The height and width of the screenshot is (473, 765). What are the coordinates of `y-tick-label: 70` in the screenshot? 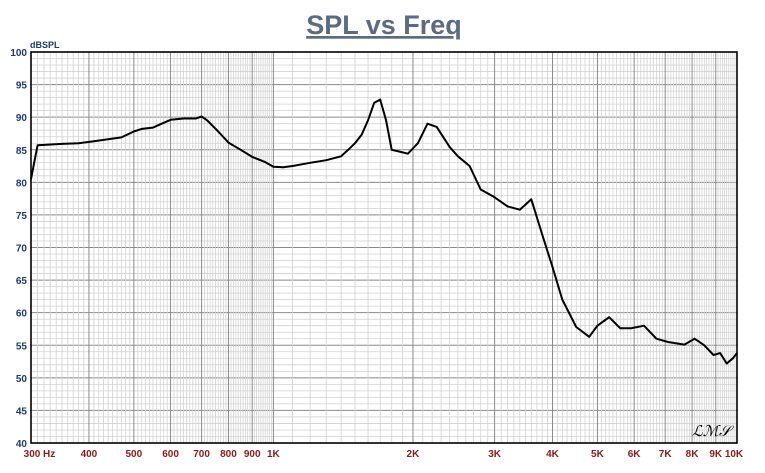 It's located at (22, 249).